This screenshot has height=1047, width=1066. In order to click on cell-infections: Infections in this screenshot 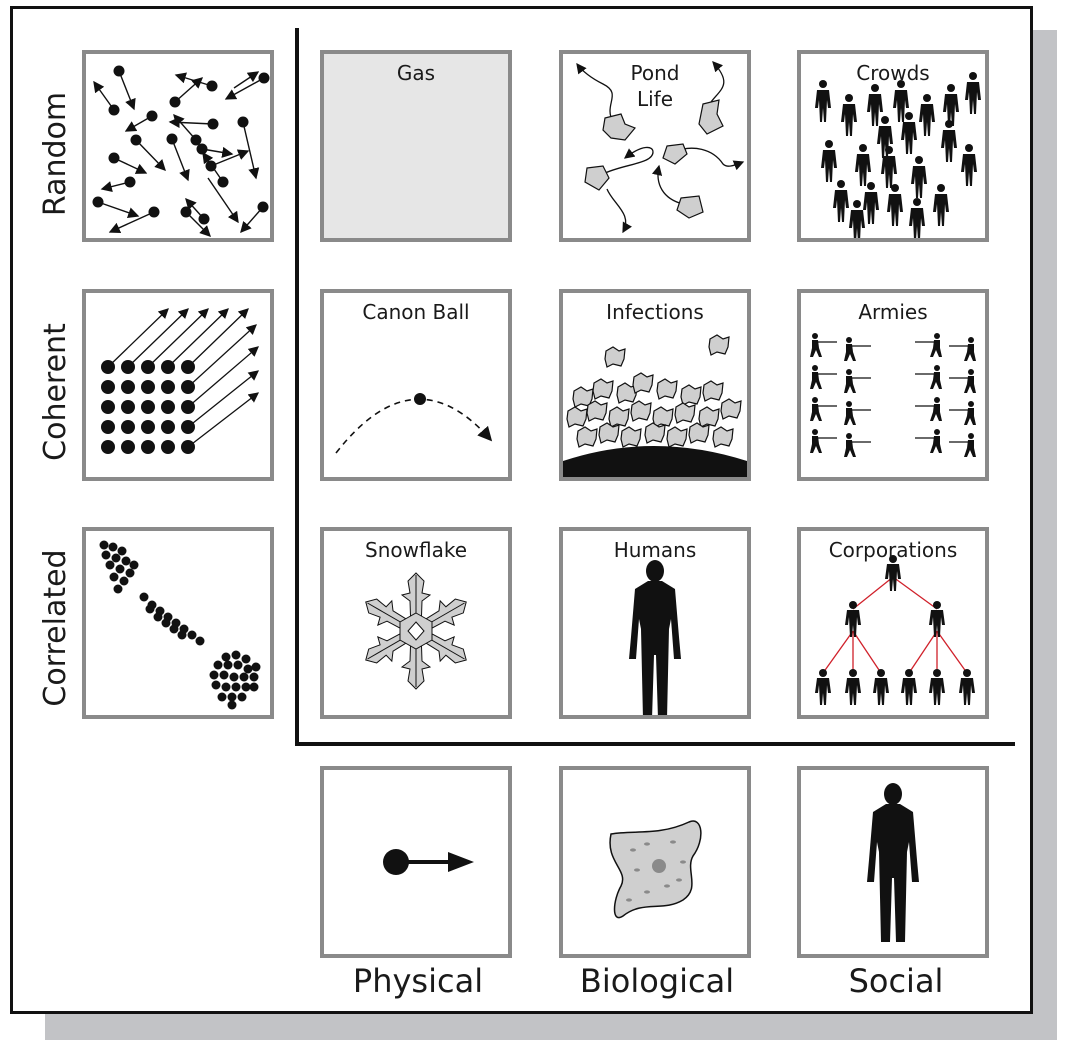, I will do `click(655, 385)`.